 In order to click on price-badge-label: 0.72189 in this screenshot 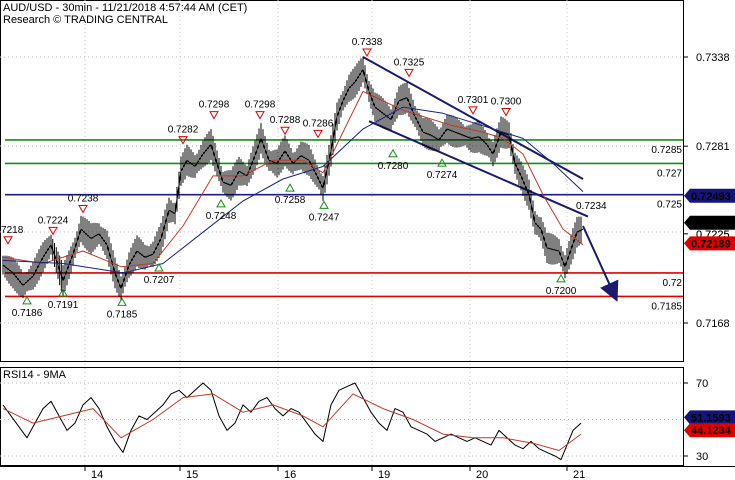, I will do `click(711, 244)`.